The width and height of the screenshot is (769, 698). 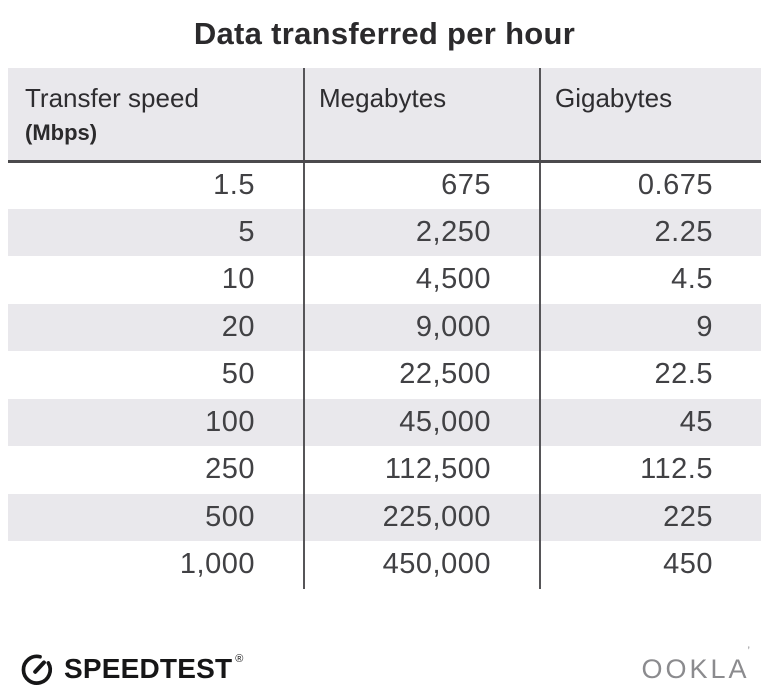 I want to click on cell-gigabytes: 0.675, so click(x=650, y=185).